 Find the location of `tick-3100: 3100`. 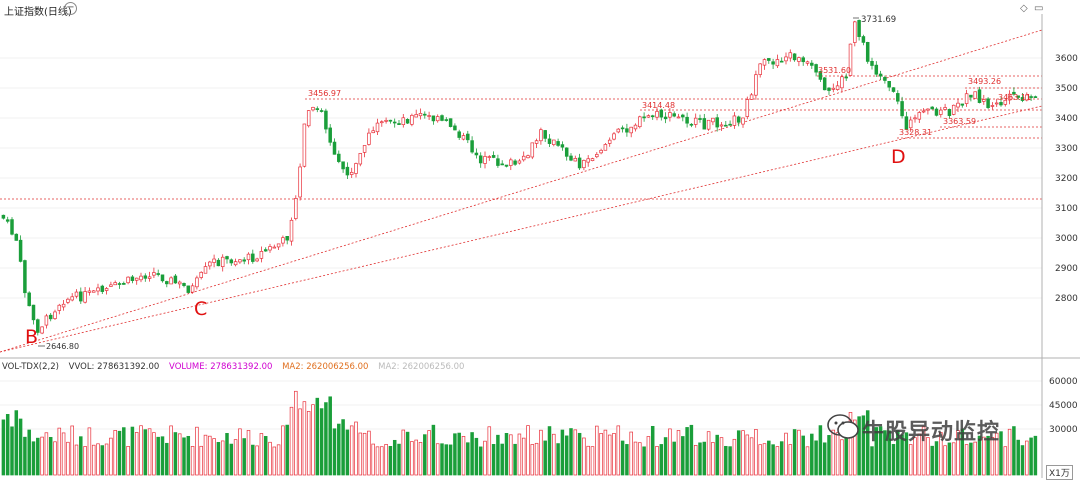

tick-3100: 3100 is located at coordinates (1066, 209).